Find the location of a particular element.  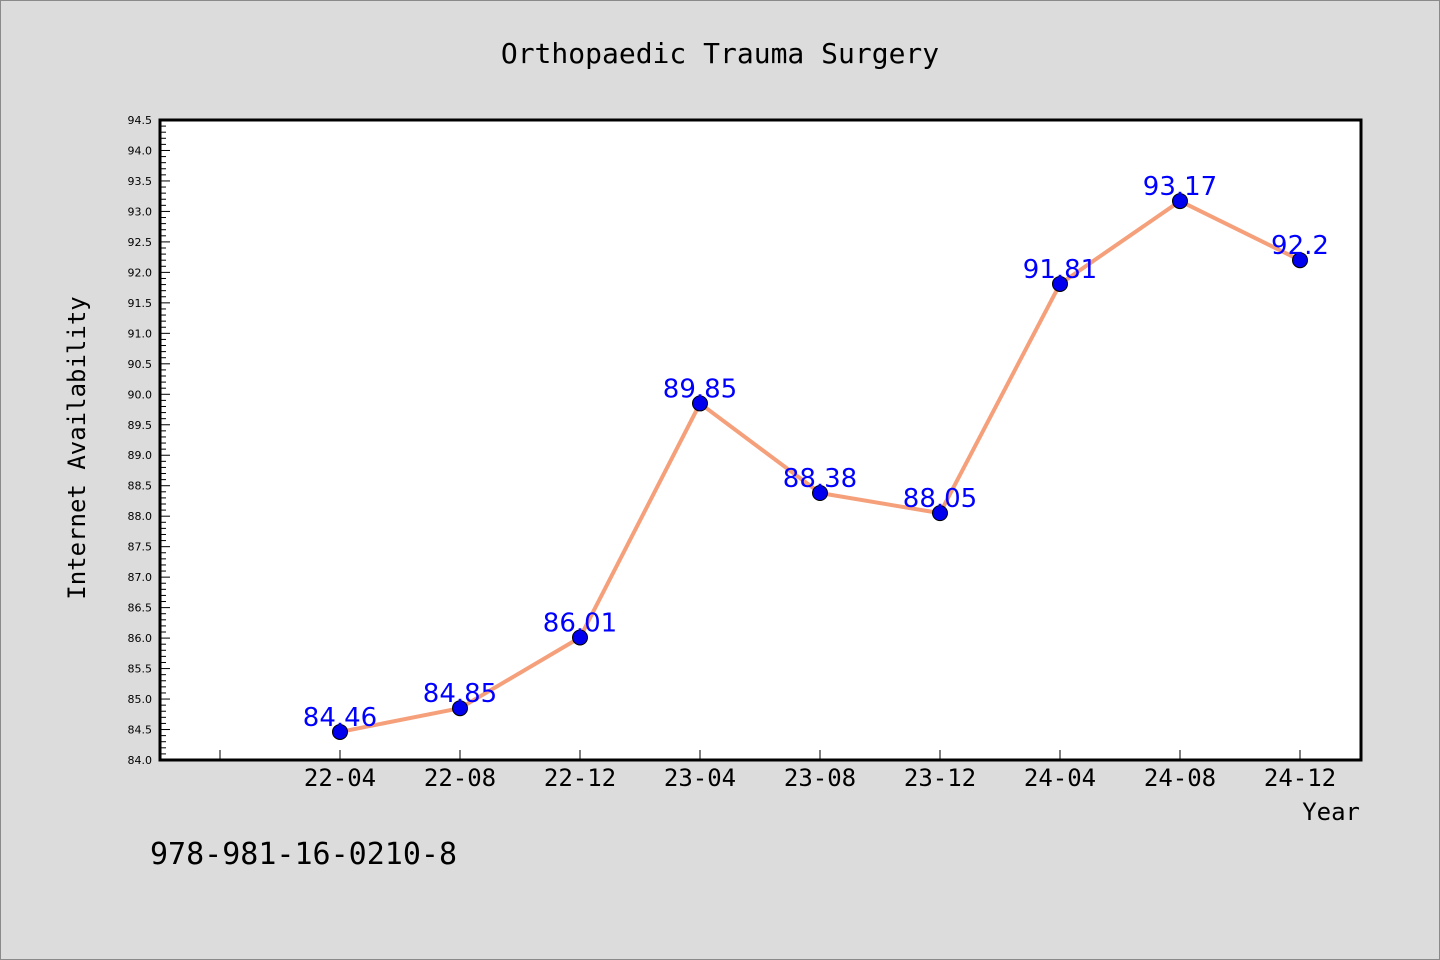

y-tick-label: 91.5 is located at coordinates (140, 303).